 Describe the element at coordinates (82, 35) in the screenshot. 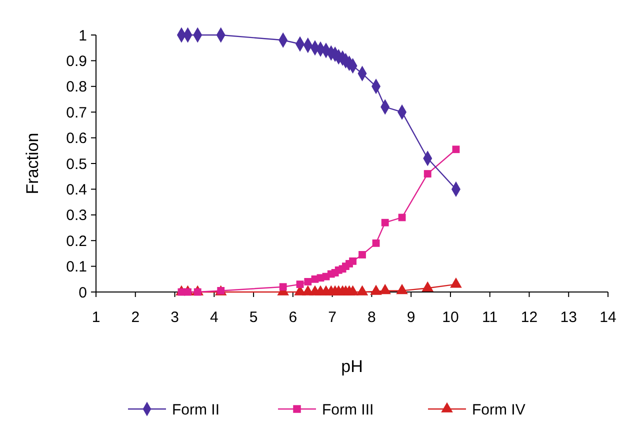

I see `y-tick-label: 1` at that location.